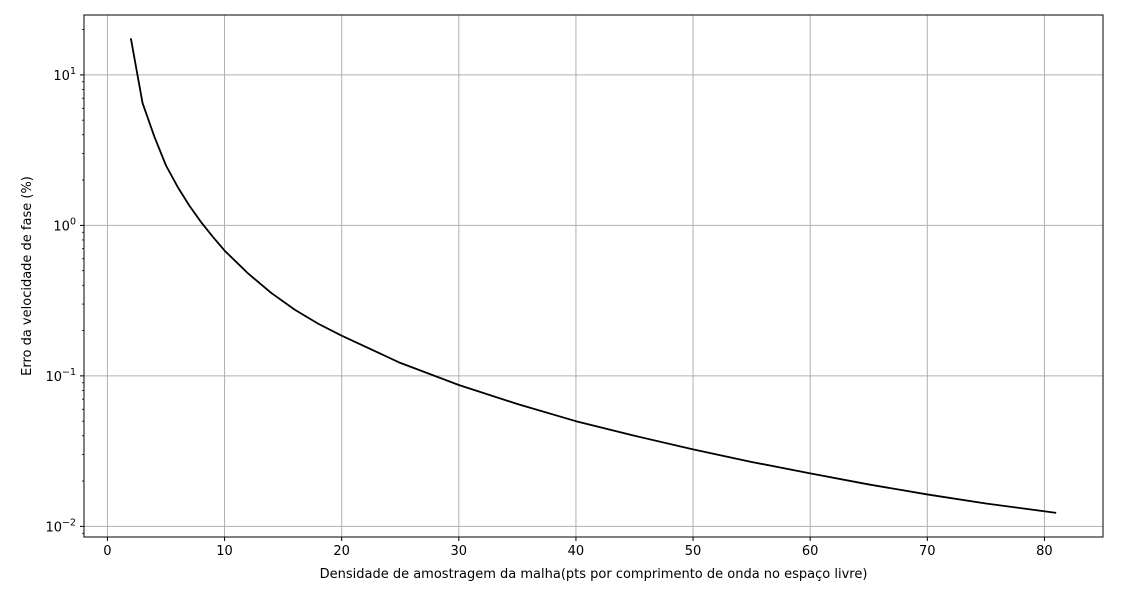  Describe the element at coordinates (927, 551) in the screenshot. I see `x-tick-label: 70` at that location.